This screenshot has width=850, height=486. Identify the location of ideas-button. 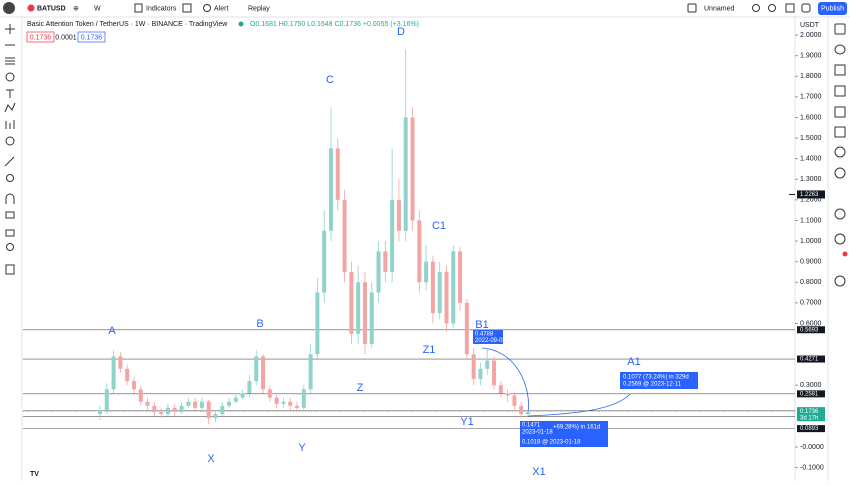
(840, 112).